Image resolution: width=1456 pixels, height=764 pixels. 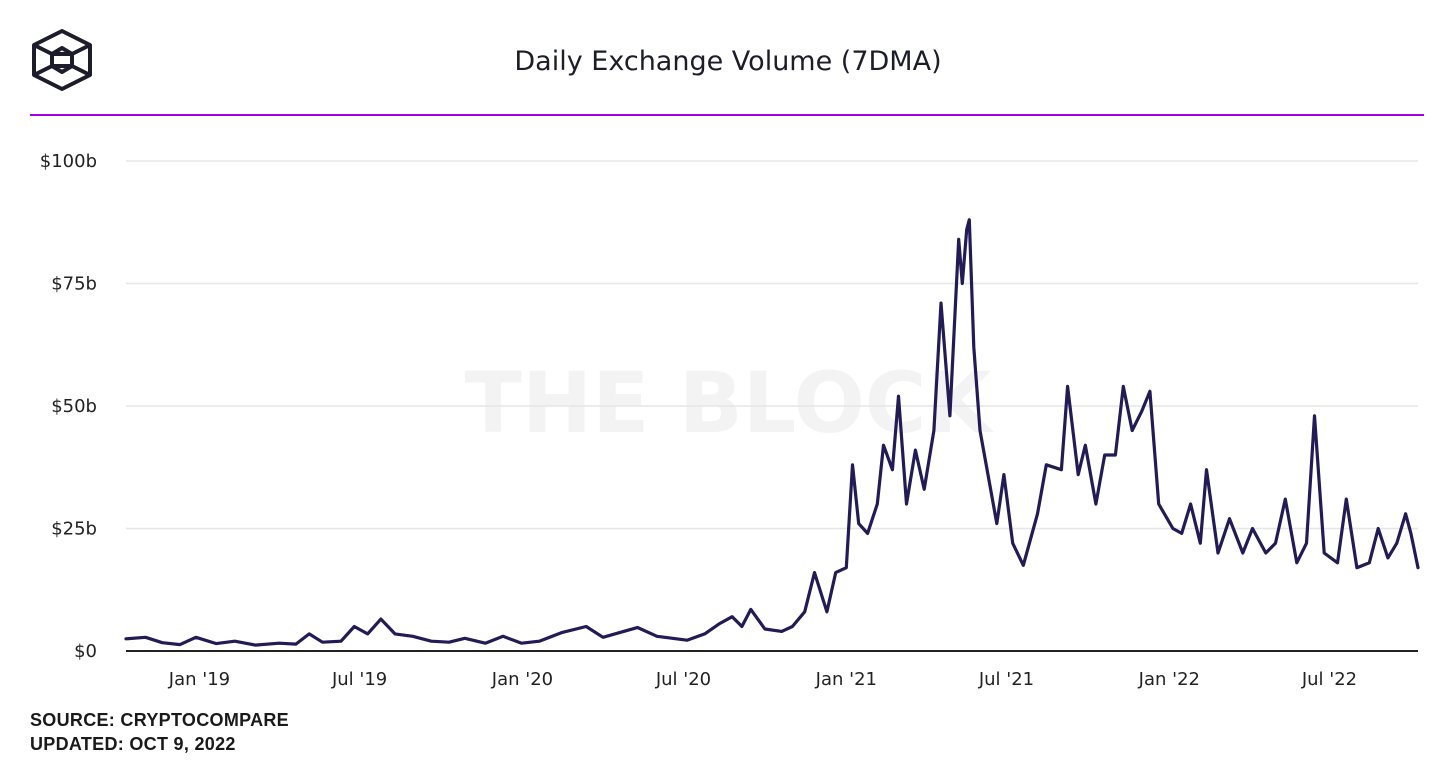 I want to click on x-tick-label: Jul '19, so click(x=359, y=679).